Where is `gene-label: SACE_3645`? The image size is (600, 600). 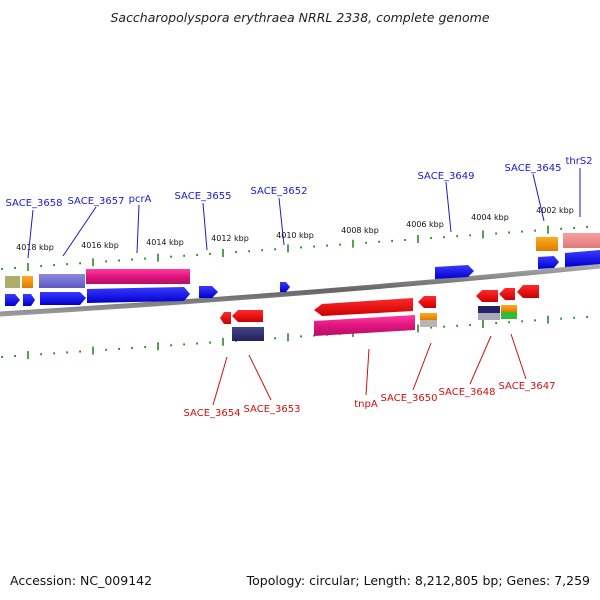
gene-label: SACE_3645 is located at coordinates (533, 168).